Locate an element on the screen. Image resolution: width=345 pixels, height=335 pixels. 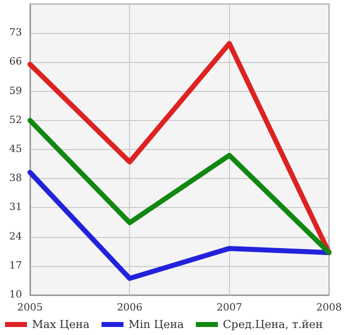
y-tick-label: 17 is located at coordinates (15, 266).